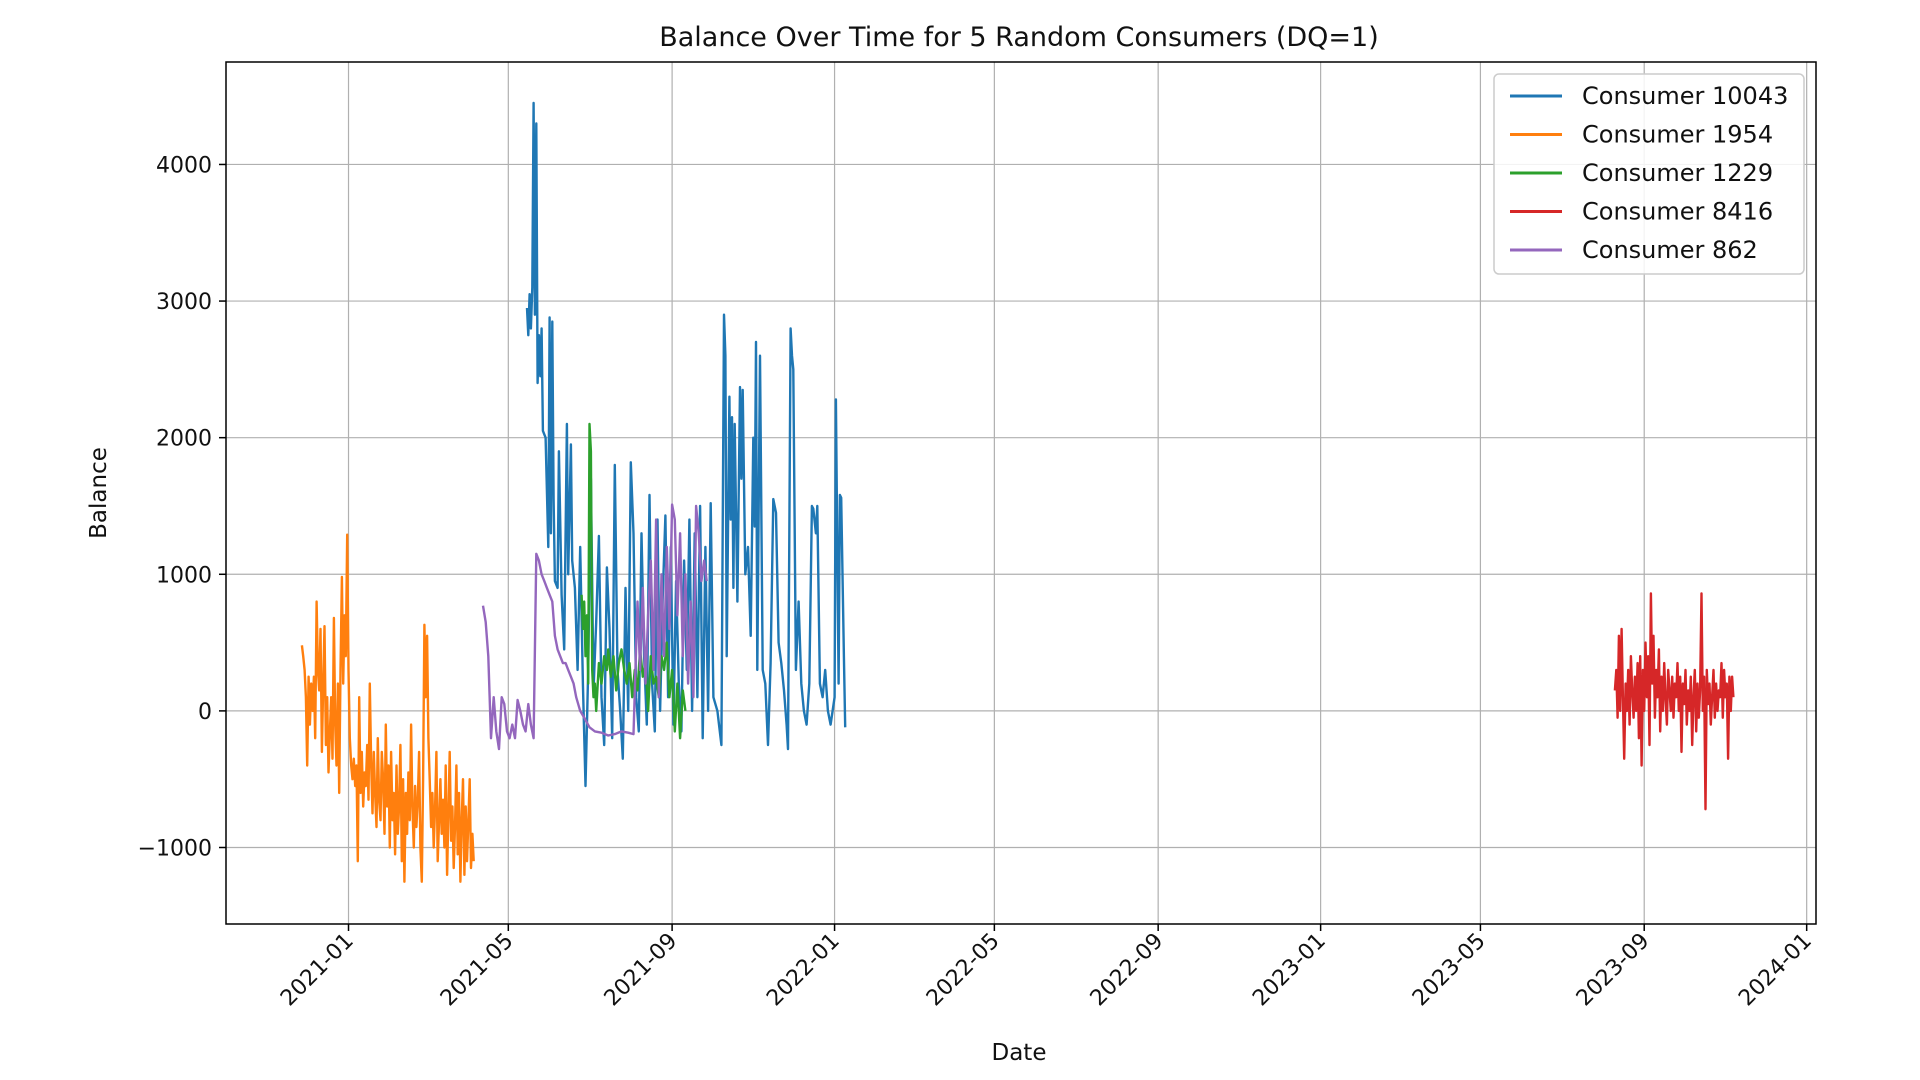 Image resolution: width=1920 pixels, height=1080 pixels. I want to click on legend-label: Consumer 862, so click(1670, 250).